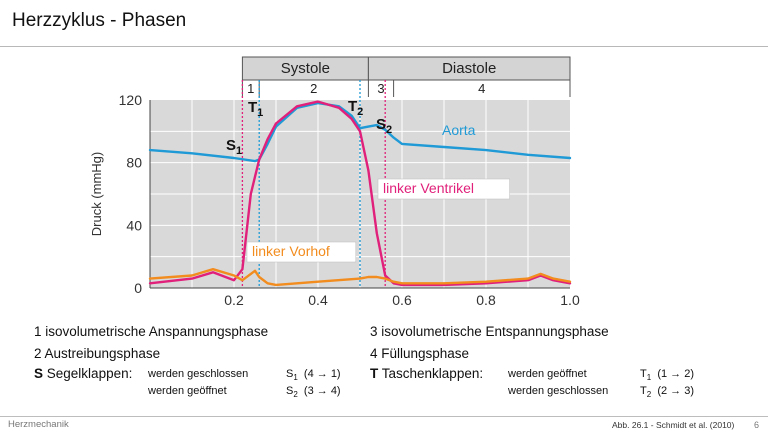 The image size is (768, 432). Describe the element at coordinates (428, 188) in the screenshot. I see `series-label: linker Ventrikel` at that location.